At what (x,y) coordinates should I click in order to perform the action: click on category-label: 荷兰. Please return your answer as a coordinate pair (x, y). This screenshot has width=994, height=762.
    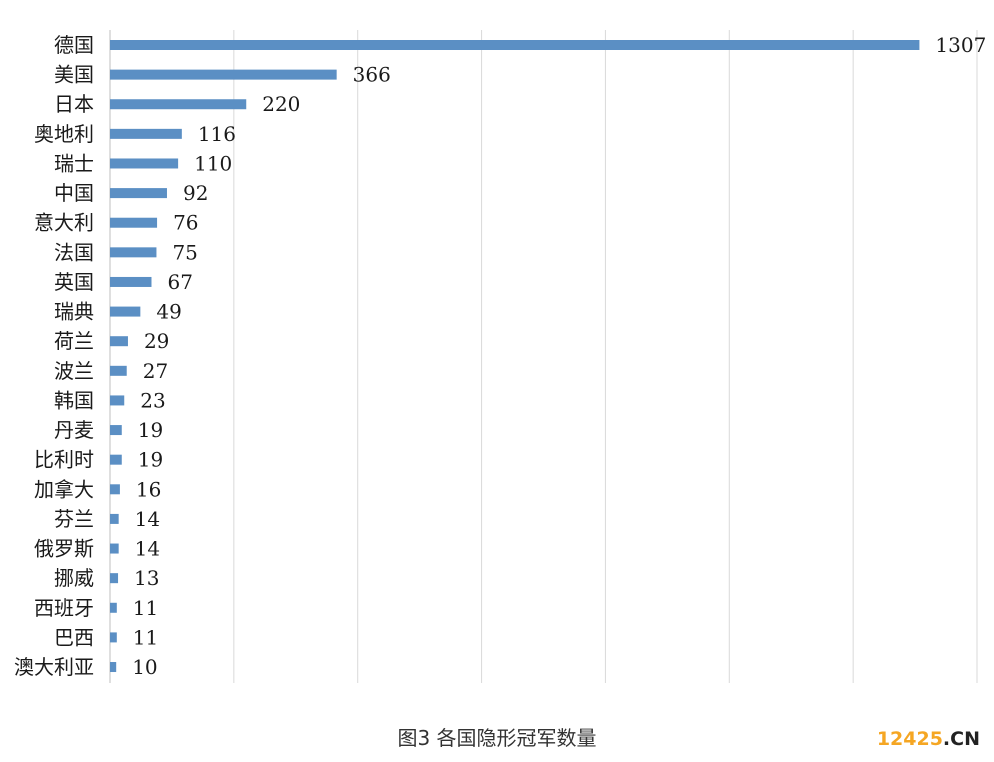
    Looking at the image, I should click on (74, 341).